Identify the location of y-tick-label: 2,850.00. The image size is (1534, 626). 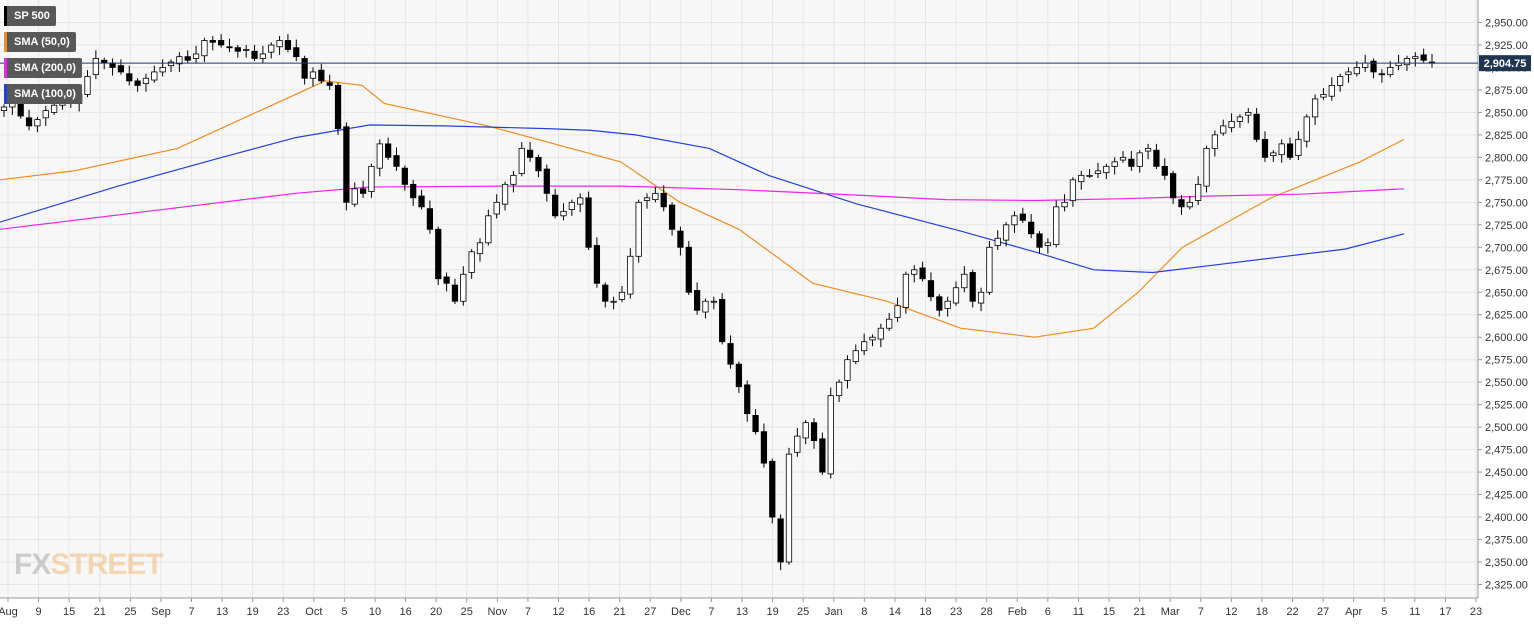
(1506, 113).